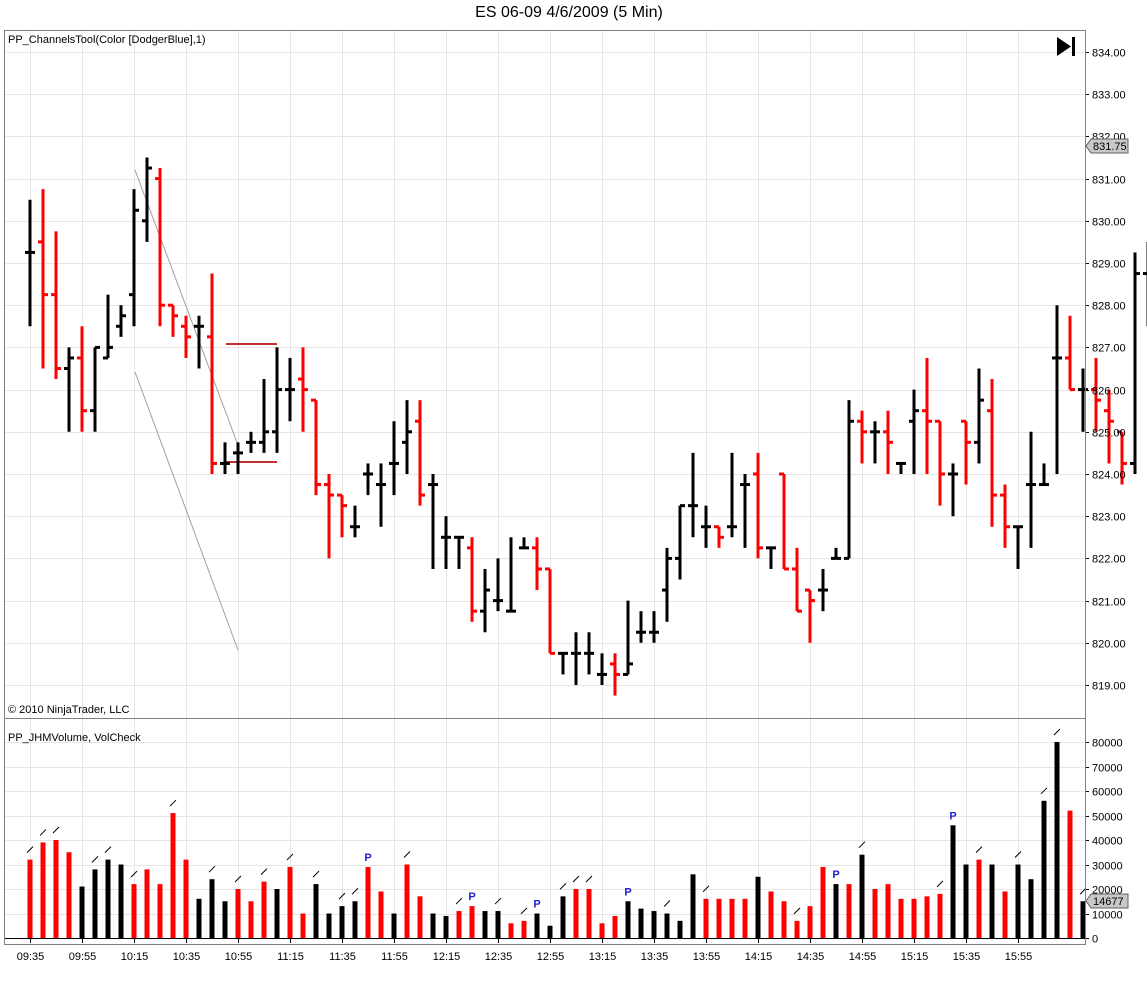 Image resolution: width=1147 pixels, height=988 pixels. I want to click on volume-indicator-label: PP_JHMVolume, VolCheck, so click(74, 738).